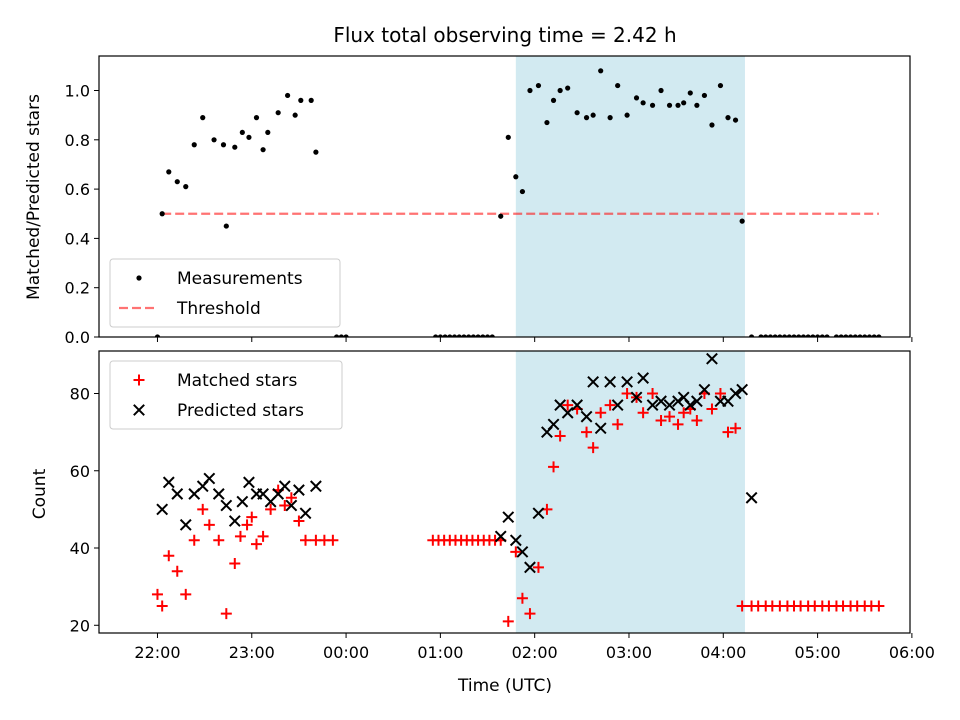  Describe the element at coordinates (218, 309) in the screenshot. I see `legend-label: Threshold` at that location.